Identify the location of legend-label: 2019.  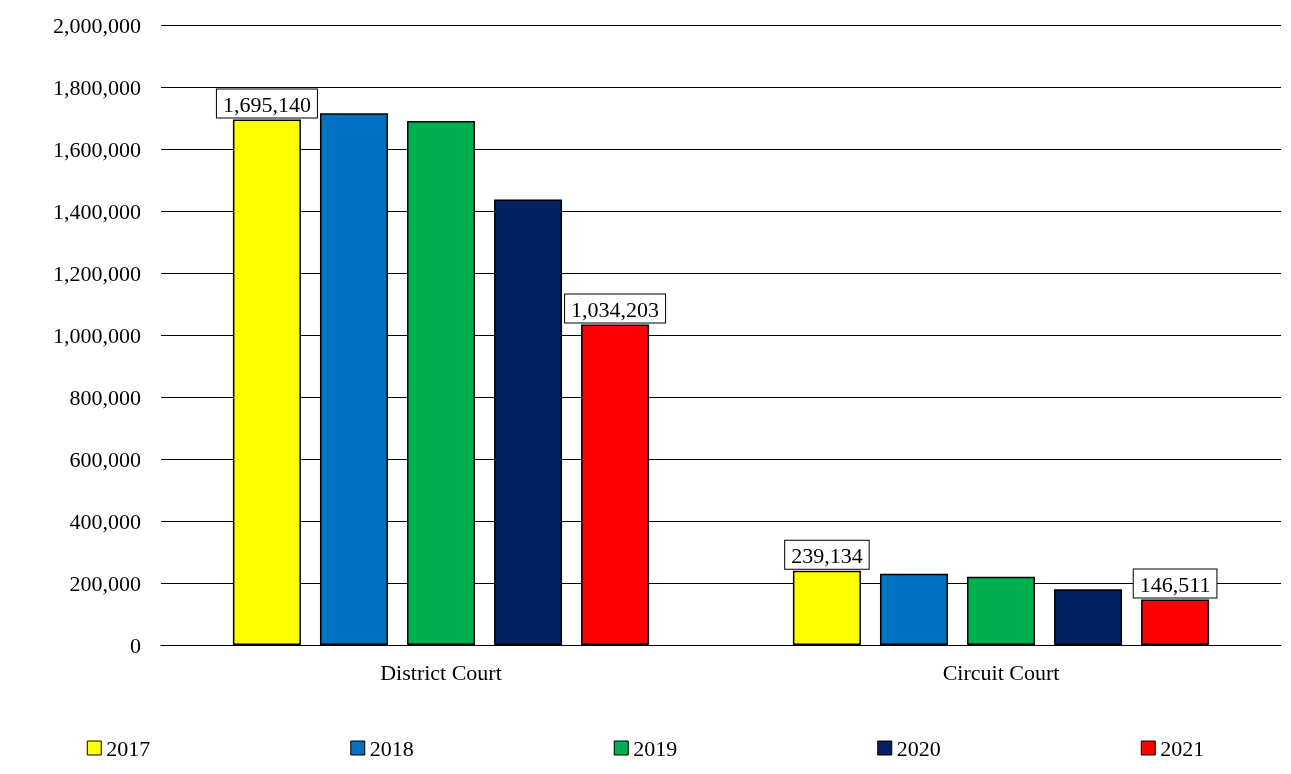
(655, 748).